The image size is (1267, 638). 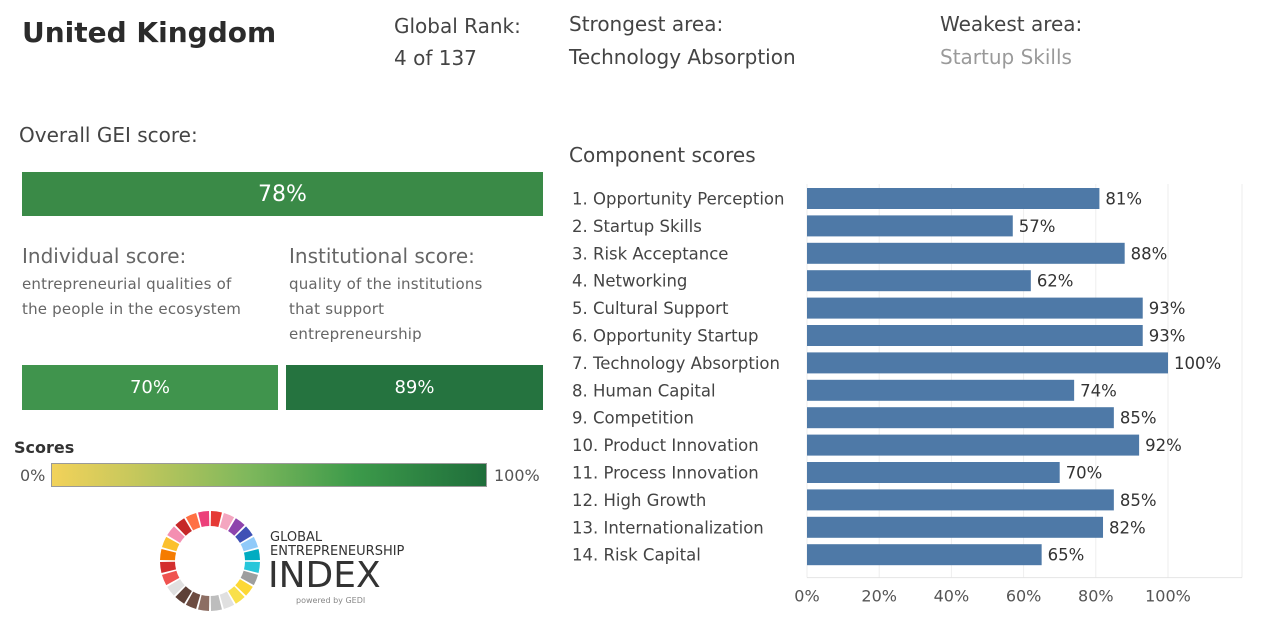 I want to click on country-title: United Kingdom, so click(x=149, y=32).